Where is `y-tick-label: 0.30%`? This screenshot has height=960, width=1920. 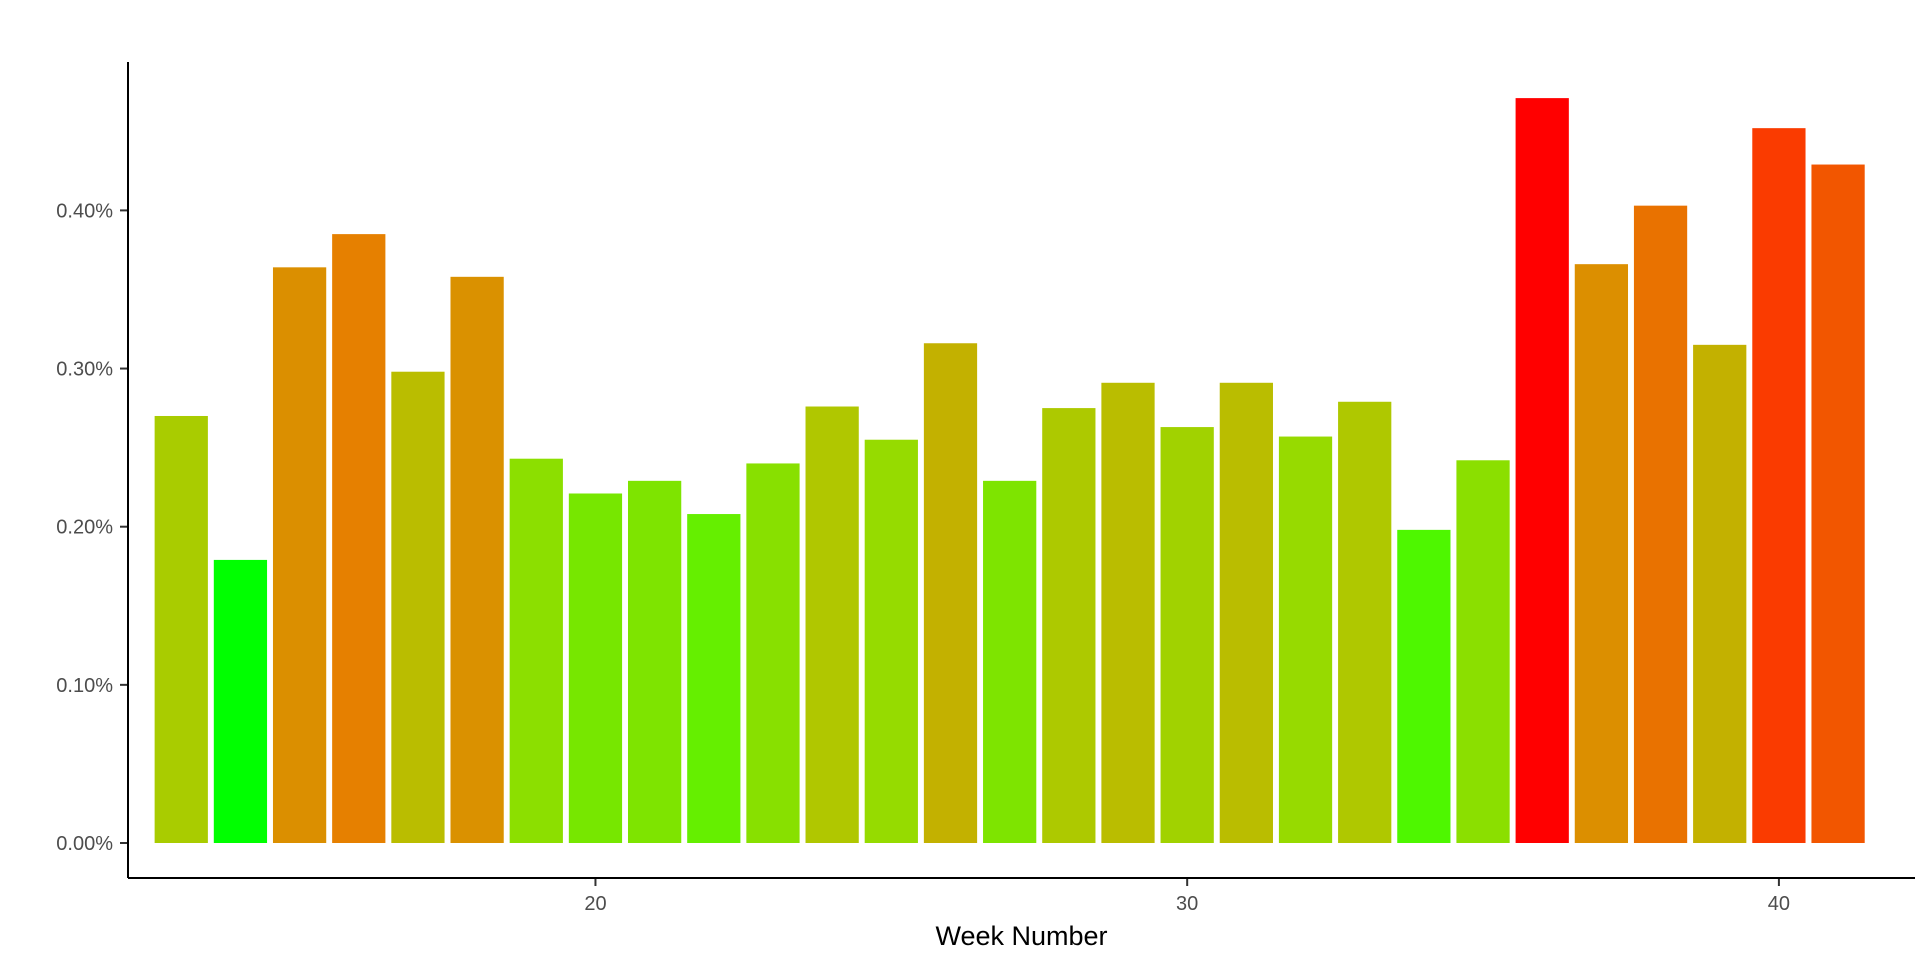
y-tick-label: 0.30% is located at coordinates (84, 370).